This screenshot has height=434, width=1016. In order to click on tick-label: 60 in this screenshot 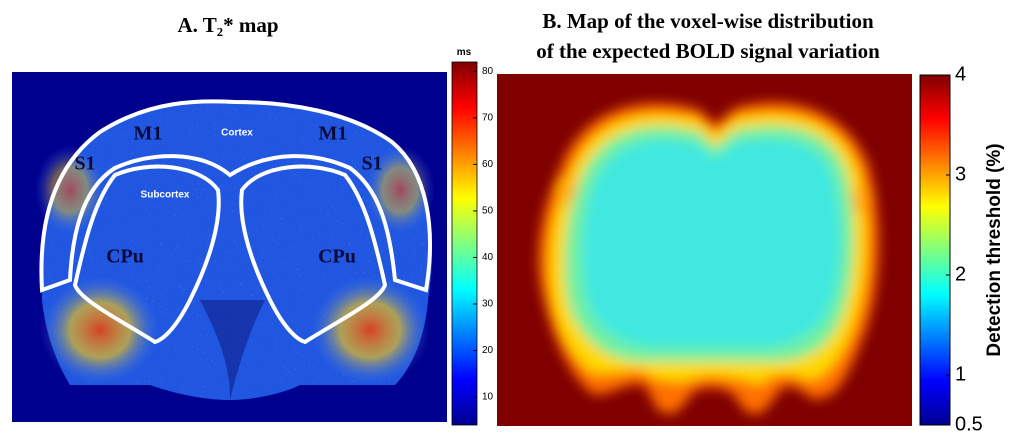, I will do `click(488, 164)`.